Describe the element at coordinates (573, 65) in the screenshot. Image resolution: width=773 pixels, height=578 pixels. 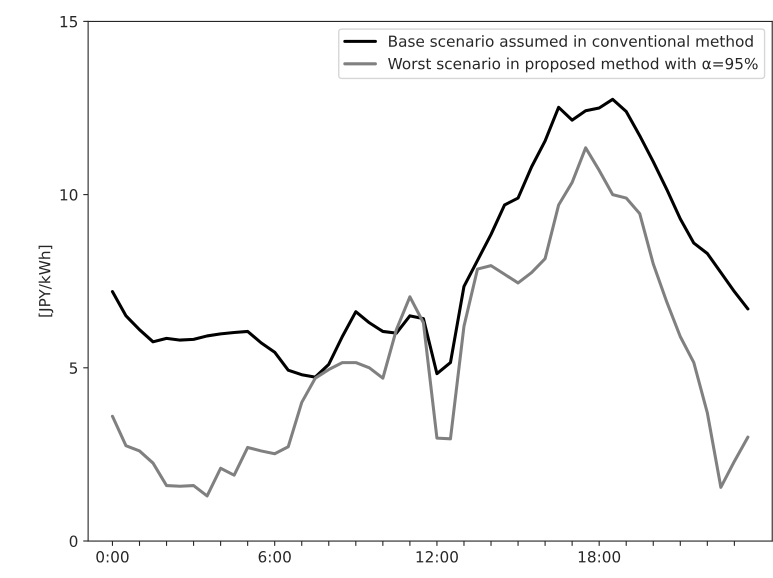
I see `legend-label: Worst scenario in proposed method with α=95%` at that location.